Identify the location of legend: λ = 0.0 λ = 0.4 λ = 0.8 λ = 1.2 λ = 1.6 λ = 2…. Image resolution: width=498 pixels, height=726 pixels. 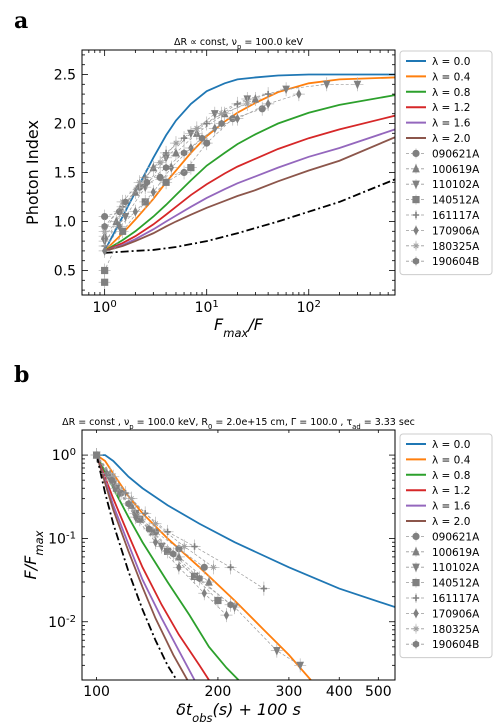
(446, 546).